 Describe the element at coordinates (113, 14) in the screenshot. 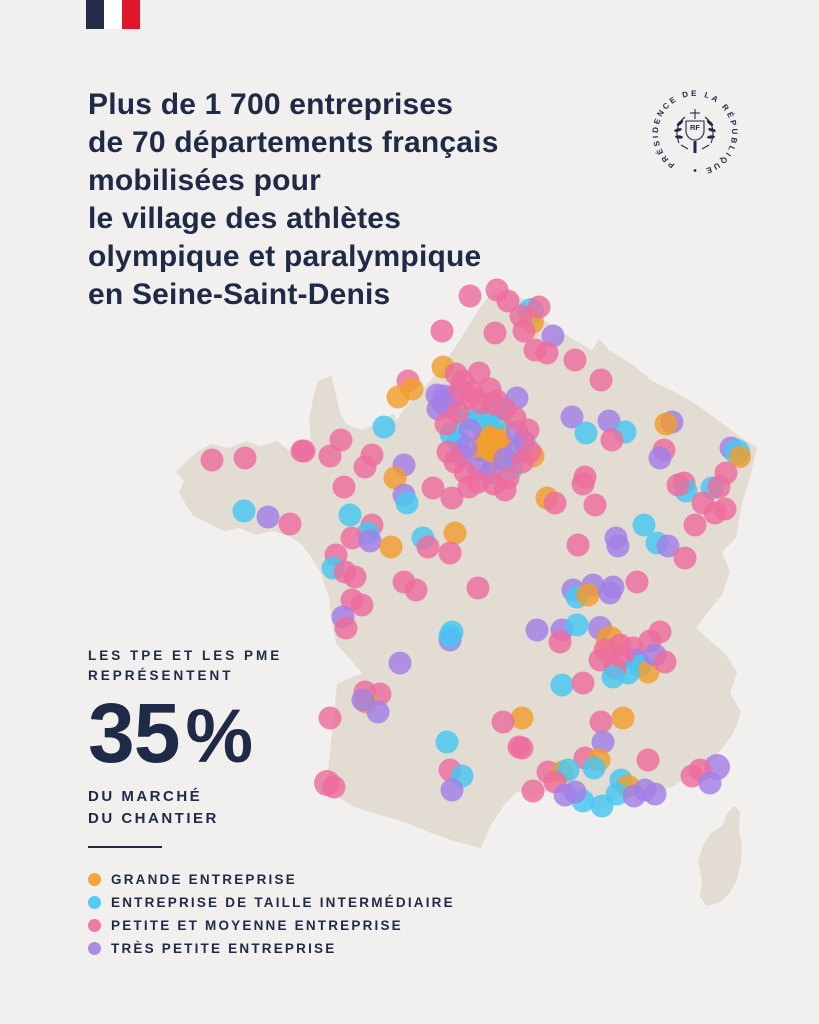

I see `french-flag` at that location.